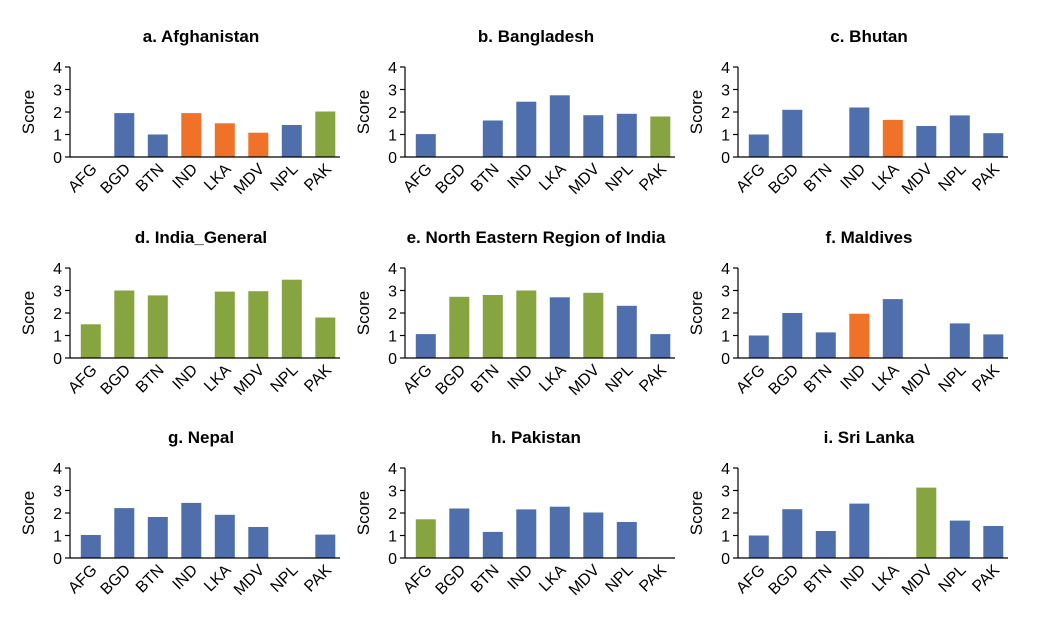 The image size is (1038, 618). What do you see at coordinates (536, 36) in the screenshot?
I see `chart-title: b. Bangladesh` at bounding box center [536, 36].